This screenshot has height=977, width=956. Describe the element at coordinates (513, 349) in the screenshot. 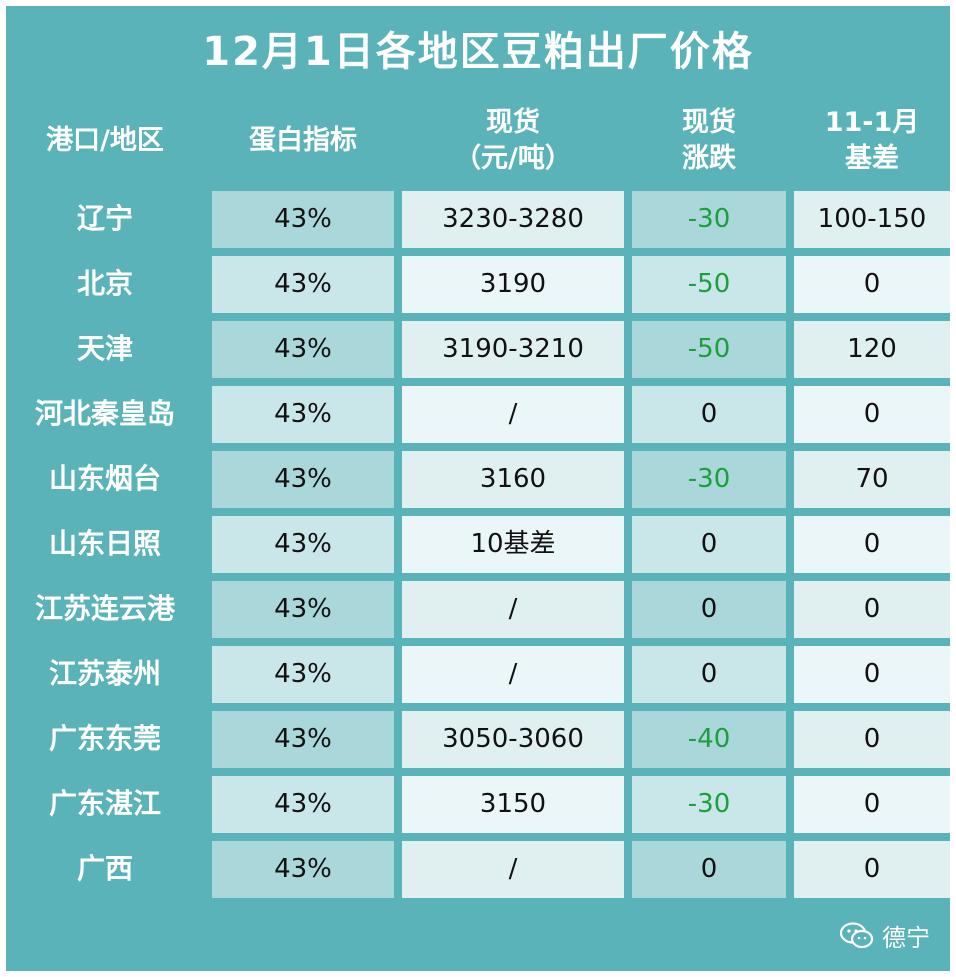

I see `spot-price-cell: 3190-3210` at that location.